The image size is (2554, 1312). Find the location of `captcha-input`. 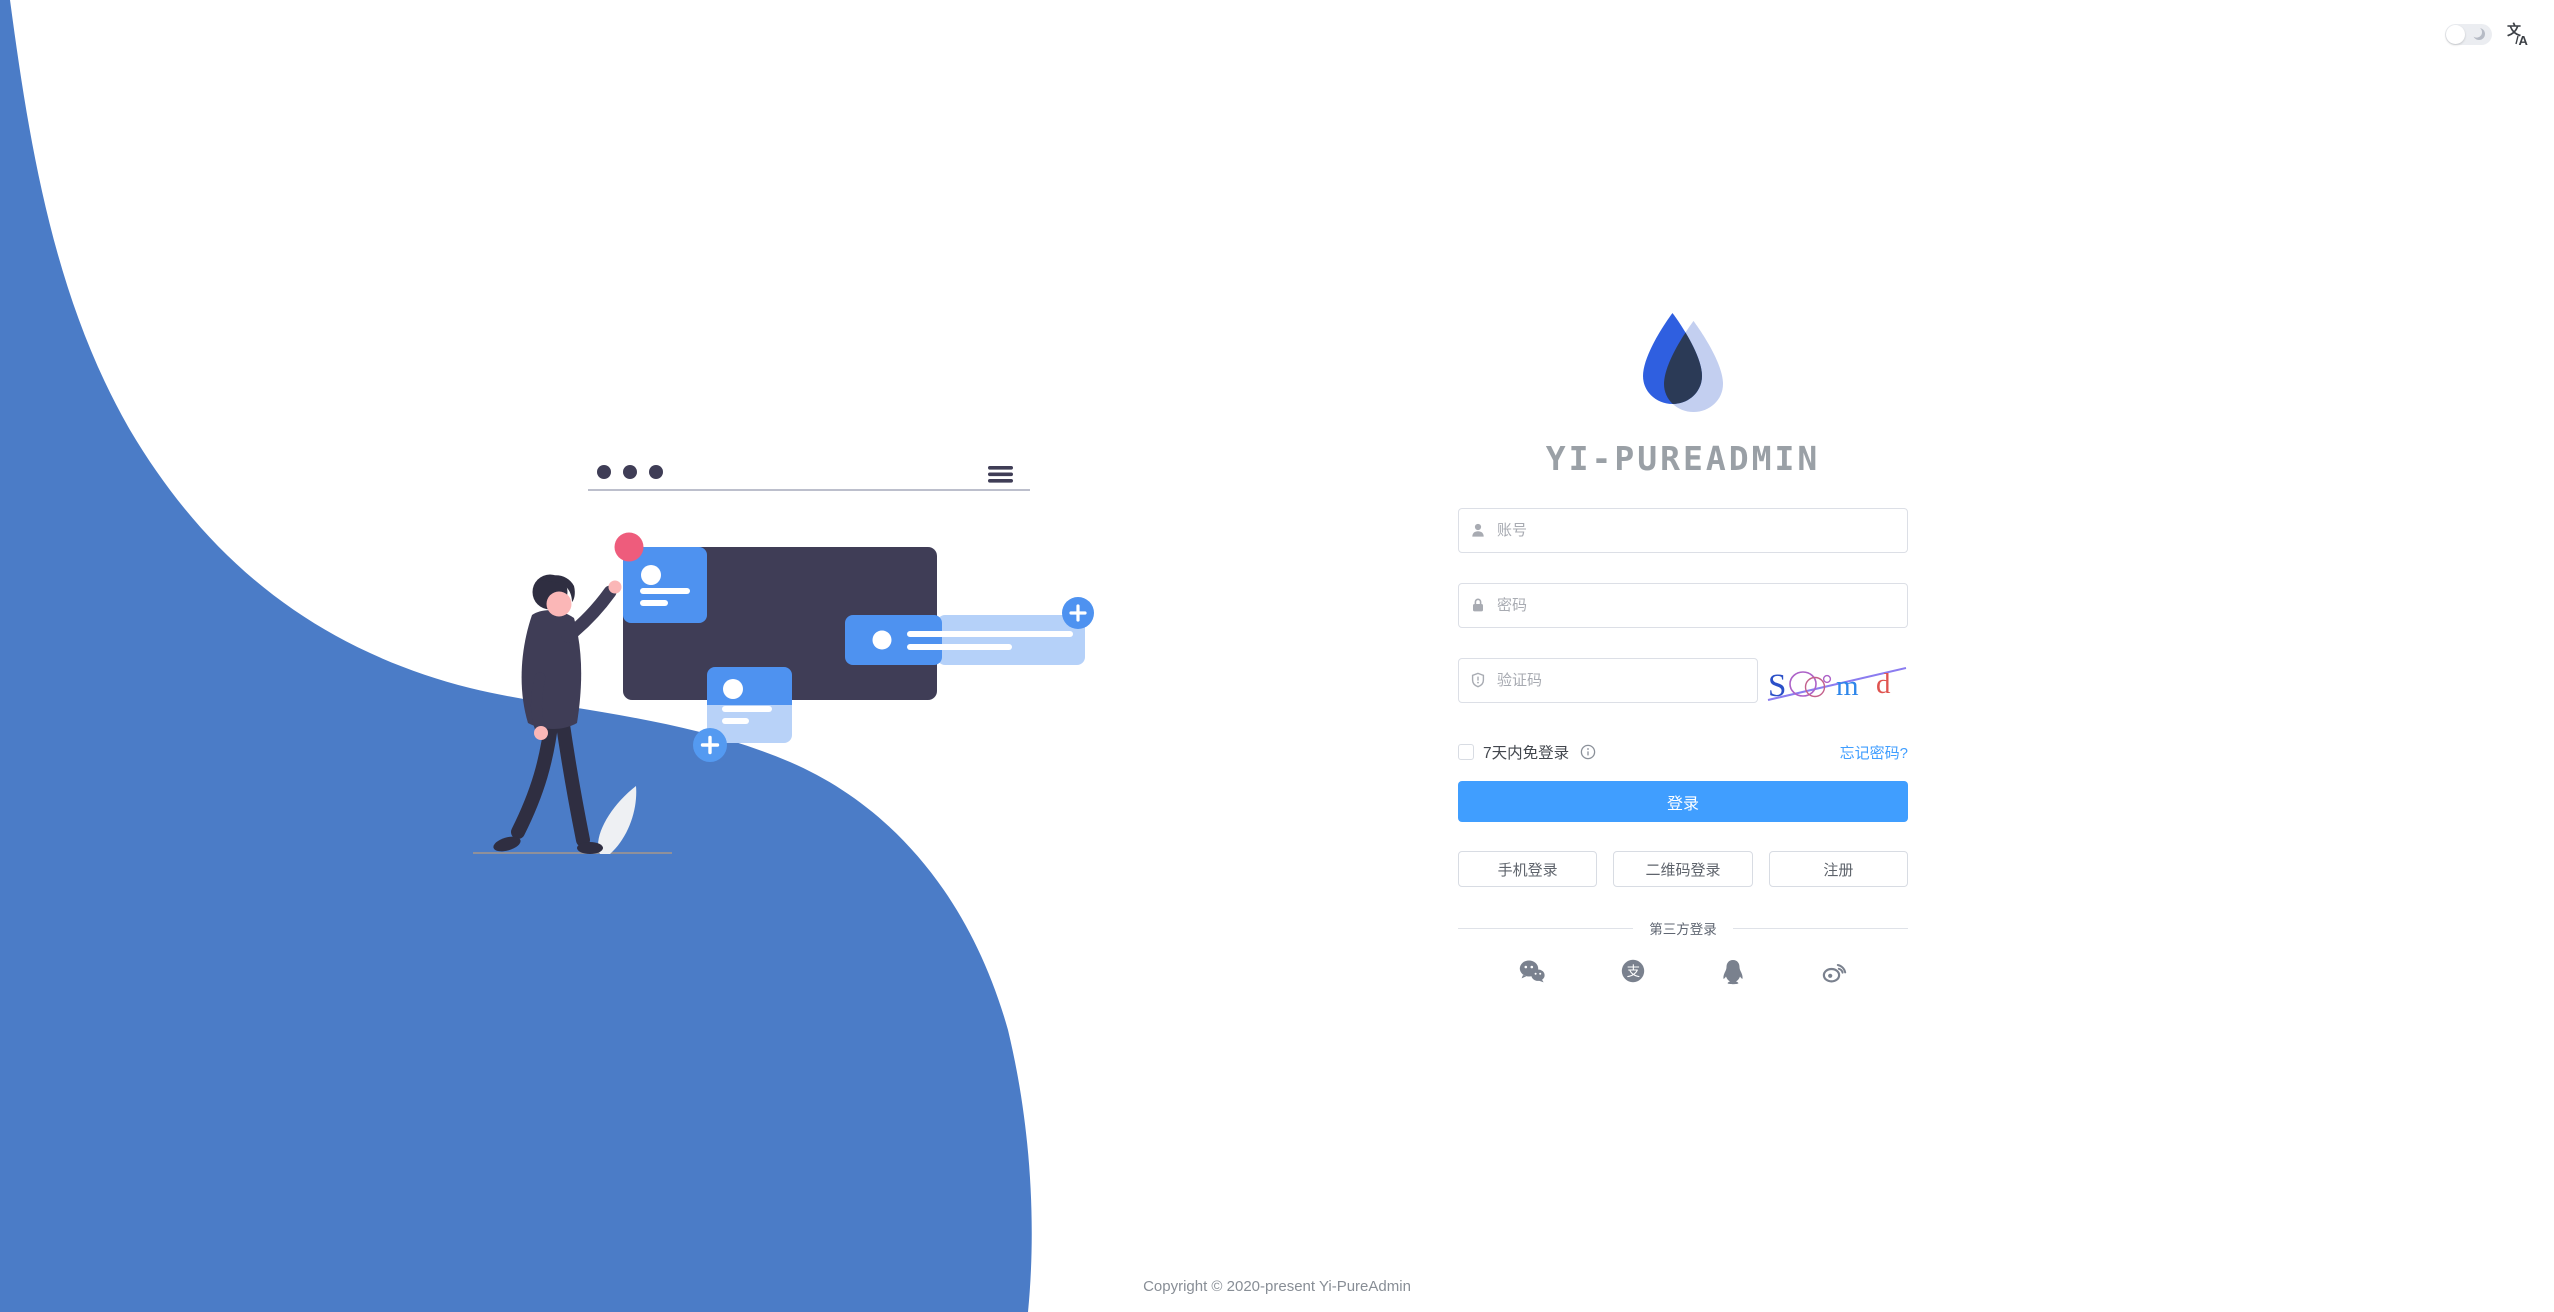

captcha-input is located at coordinates (1608, 680).